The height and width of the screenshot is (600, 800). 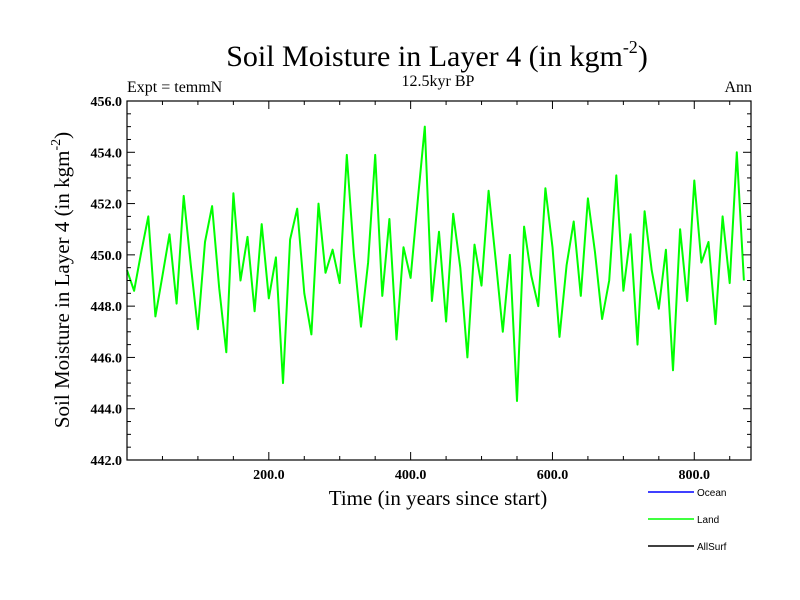 I want to click on legend: Ocean Land AllSurf, so click(x=687, y=520).